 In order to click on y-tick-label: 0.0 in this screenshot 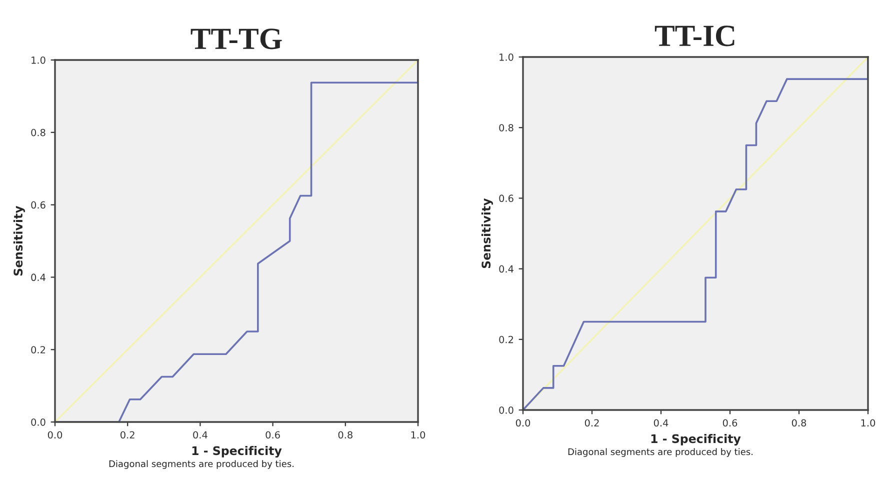, I will do `click(506, 410)`.